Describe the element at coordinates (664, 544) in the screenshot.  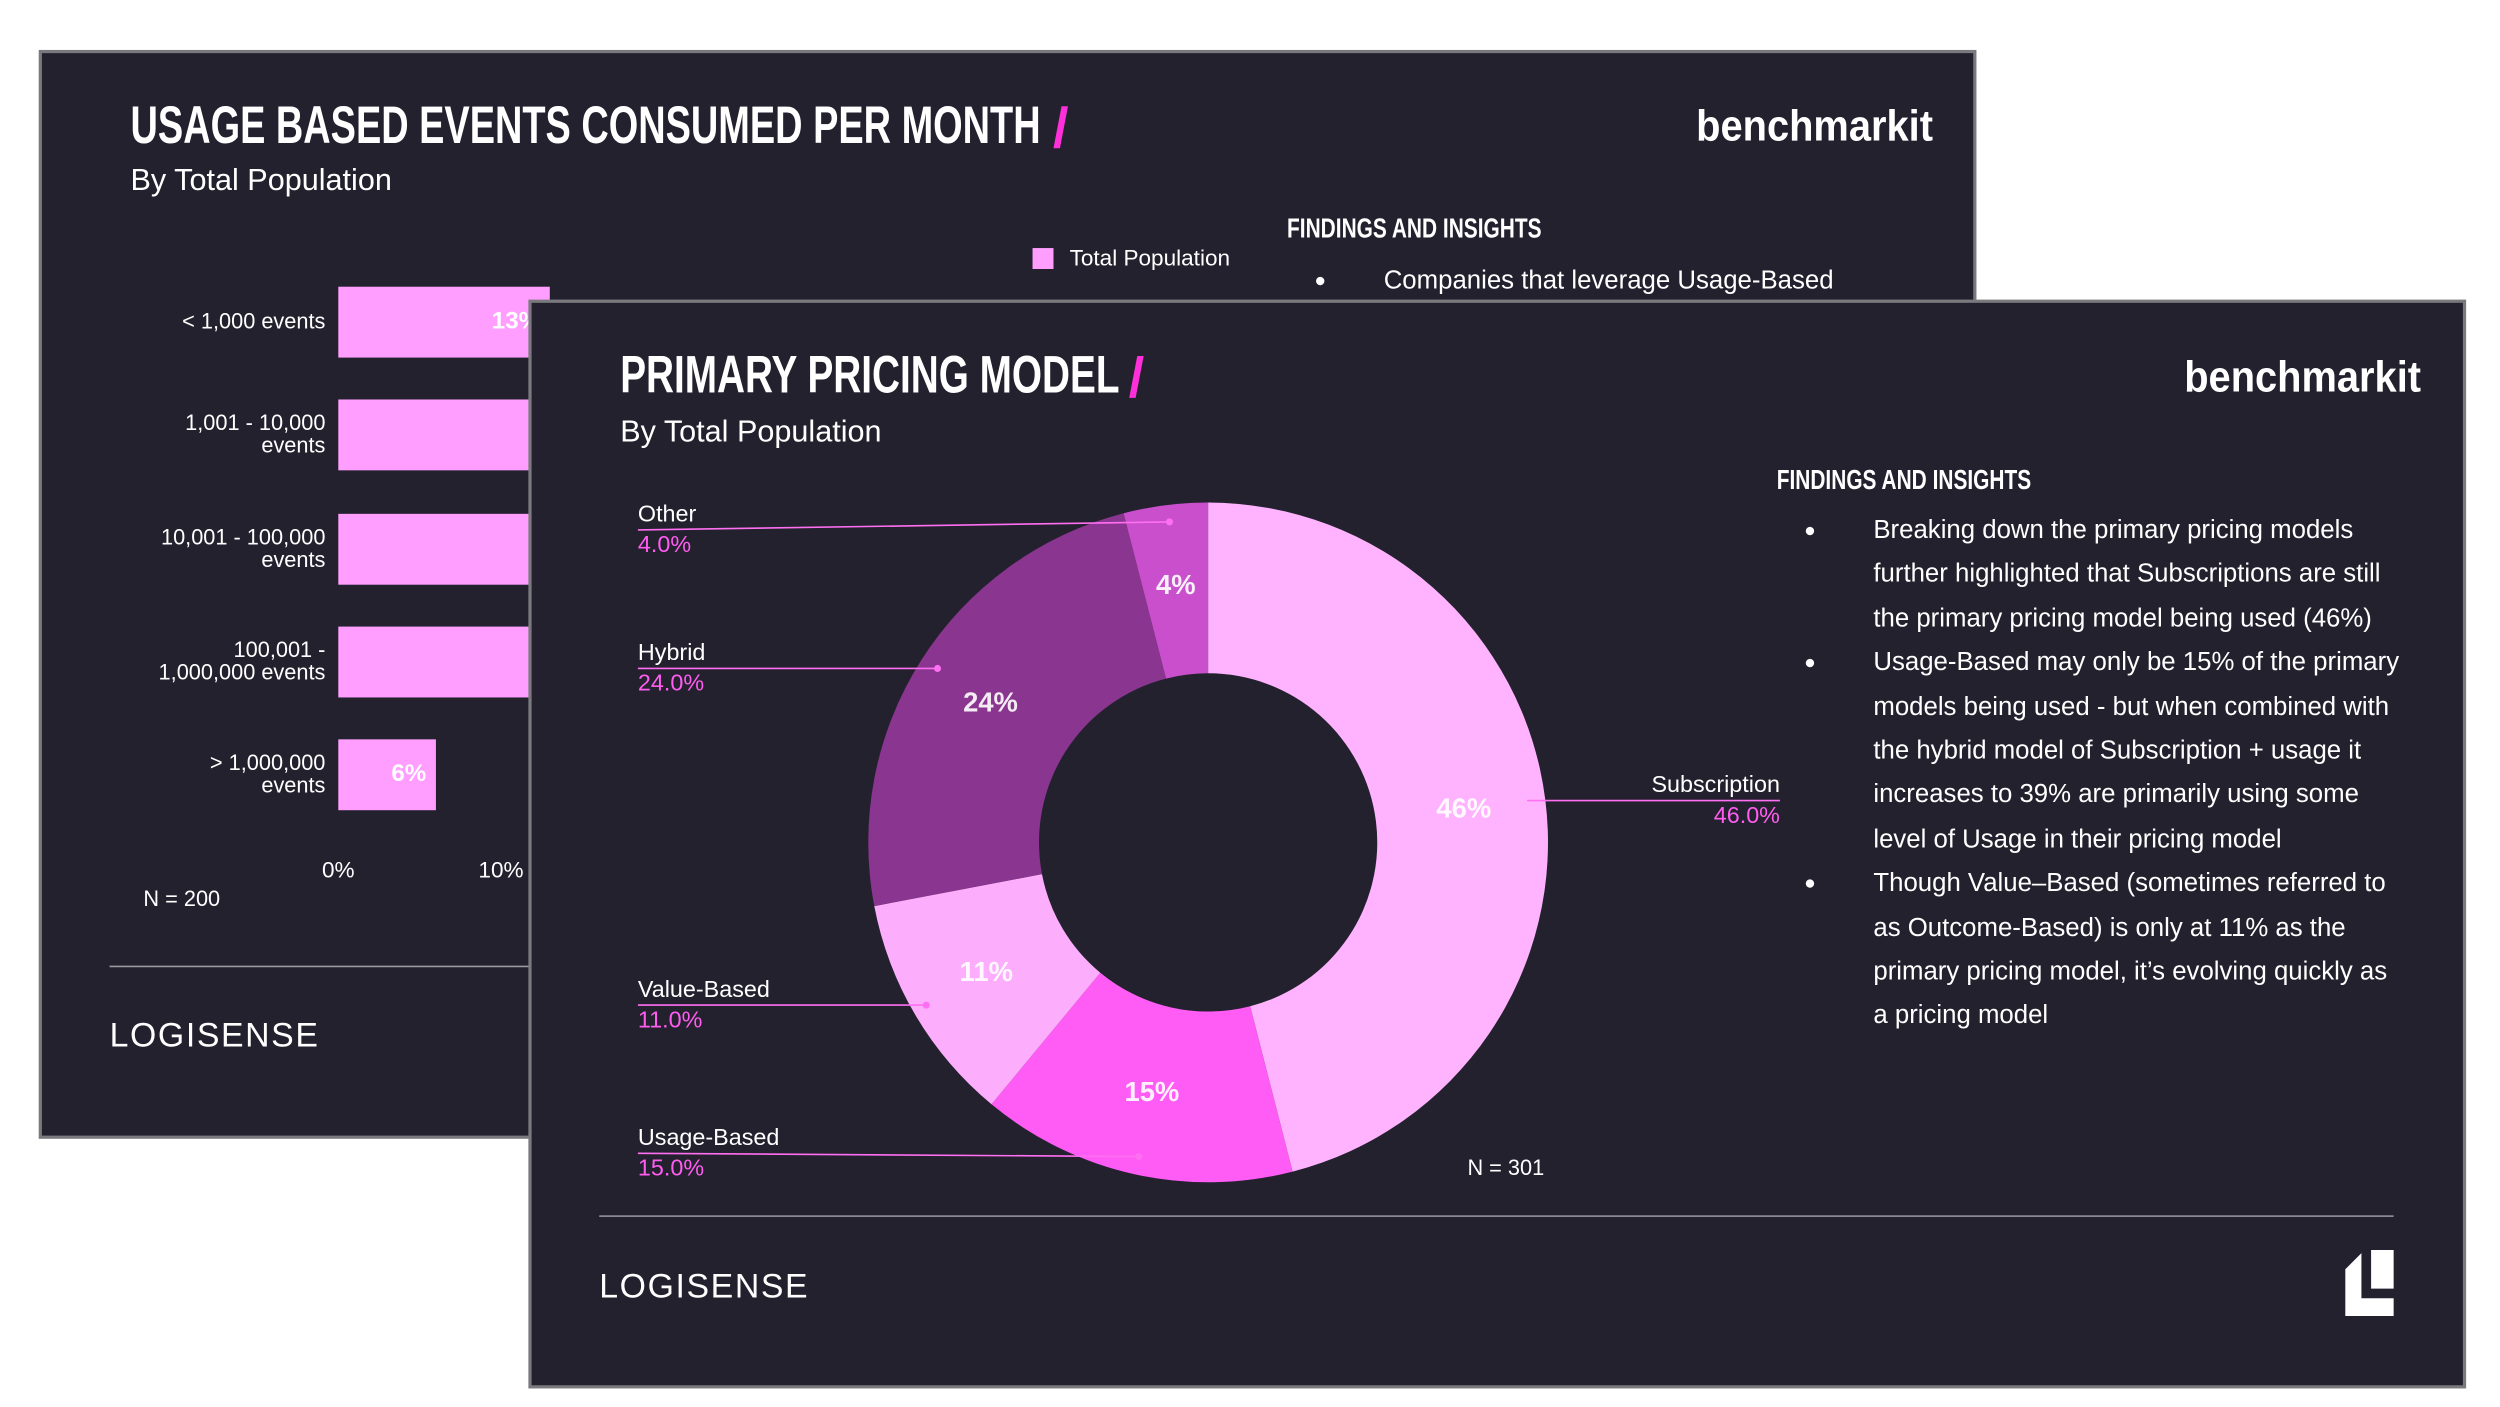
I see `value-label: 4.0%` at that location.